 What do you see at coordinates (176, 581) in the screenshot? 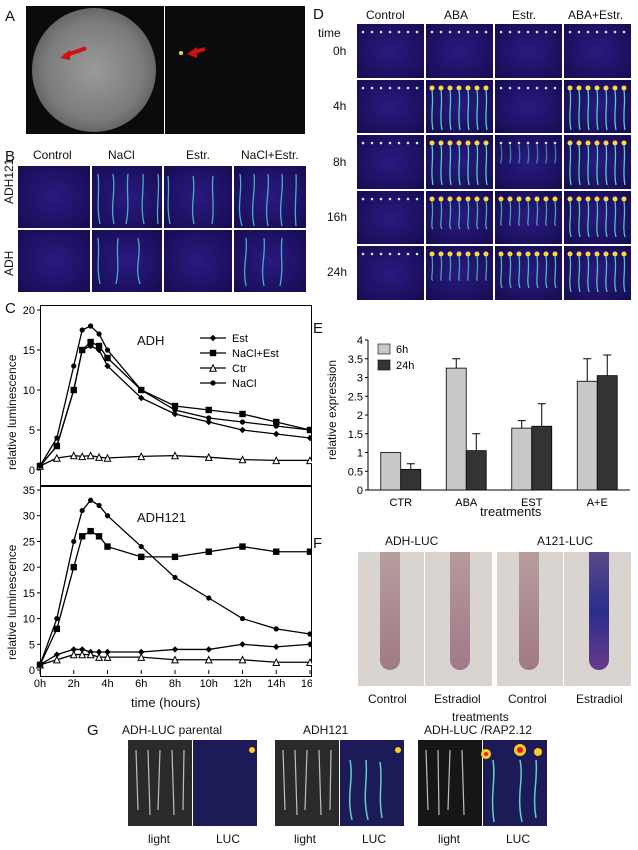
I see `c-bottom-chart-frame` at bounding box center [176, 581].